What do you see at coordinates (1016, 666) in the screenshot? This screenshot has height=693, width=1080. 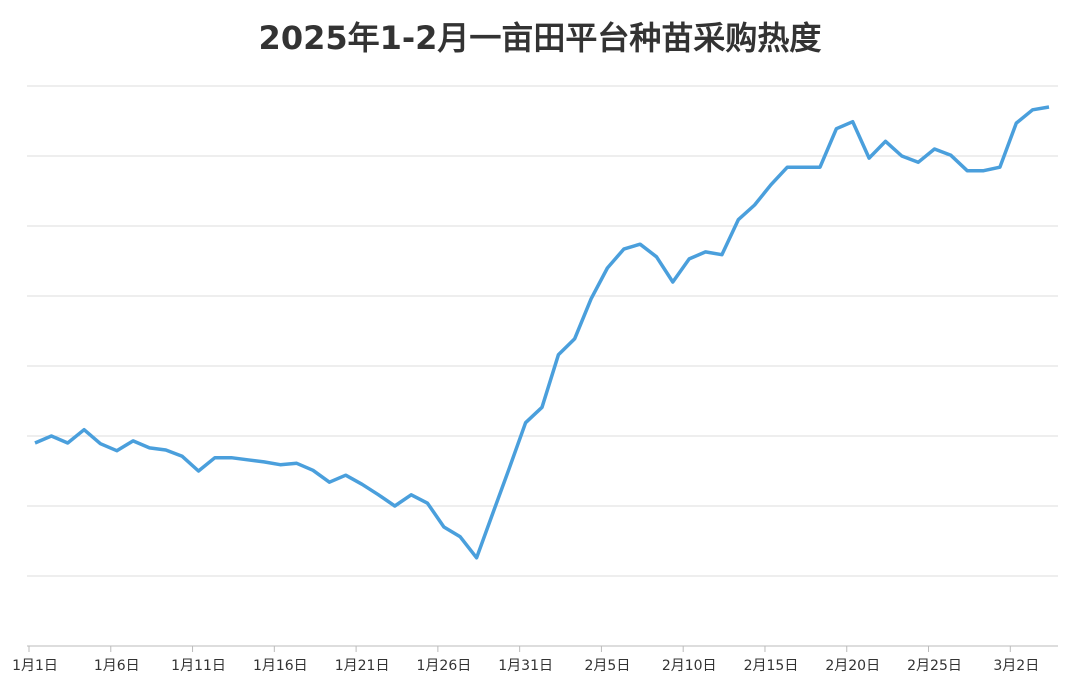 I see `x-tick-label: 3月2日` at bounding box center [1016, 666].